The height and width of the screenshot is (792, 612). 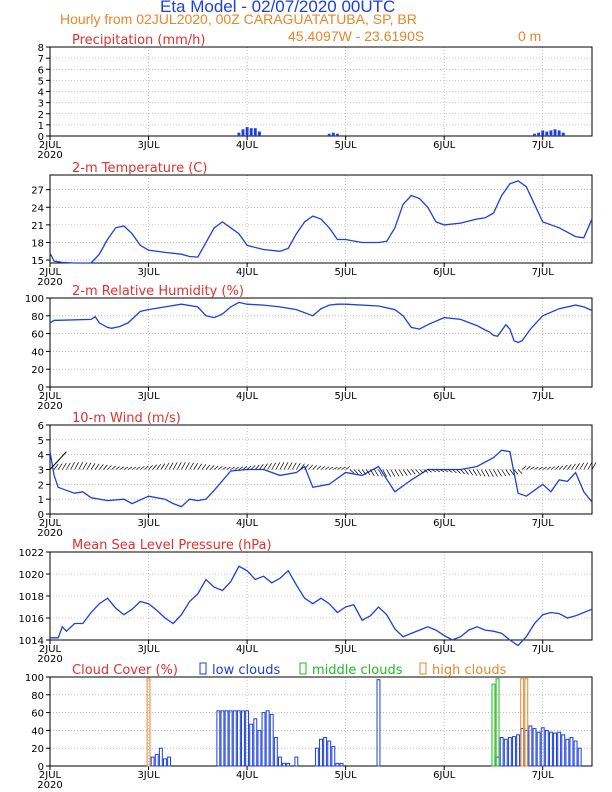 I want to click on series-line-temperature, so click(x=321, y=222).